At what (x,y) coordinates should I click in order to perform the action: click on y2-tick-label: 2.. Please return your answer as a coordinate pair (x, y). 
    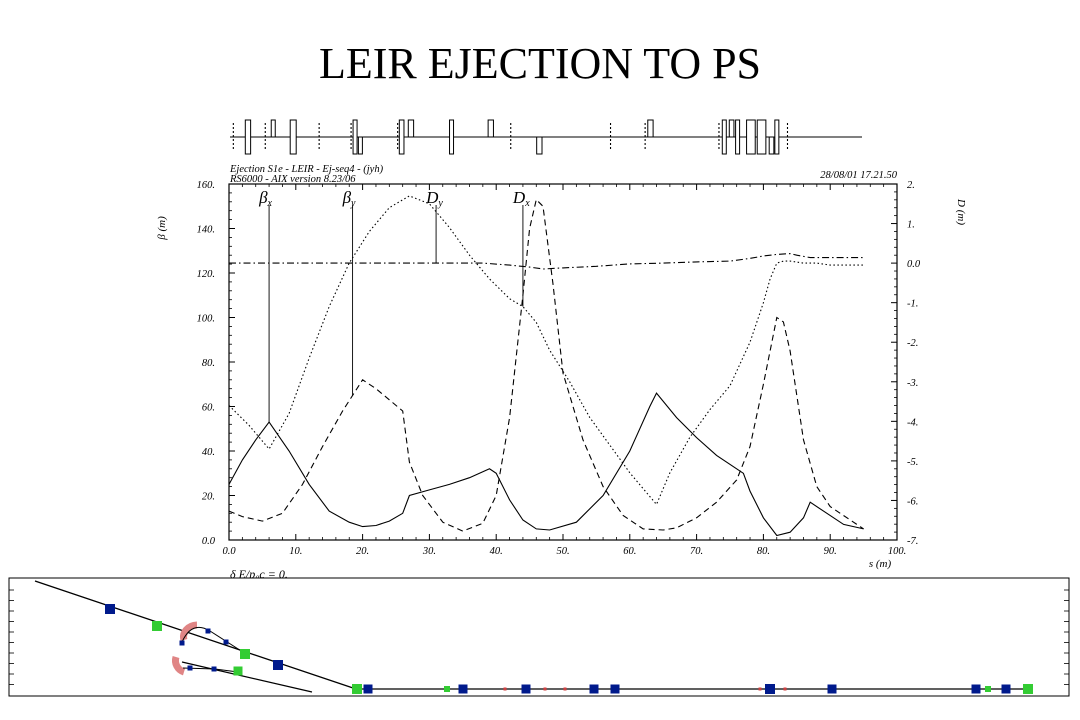
    Looking at the image, I should click on (911, 185).